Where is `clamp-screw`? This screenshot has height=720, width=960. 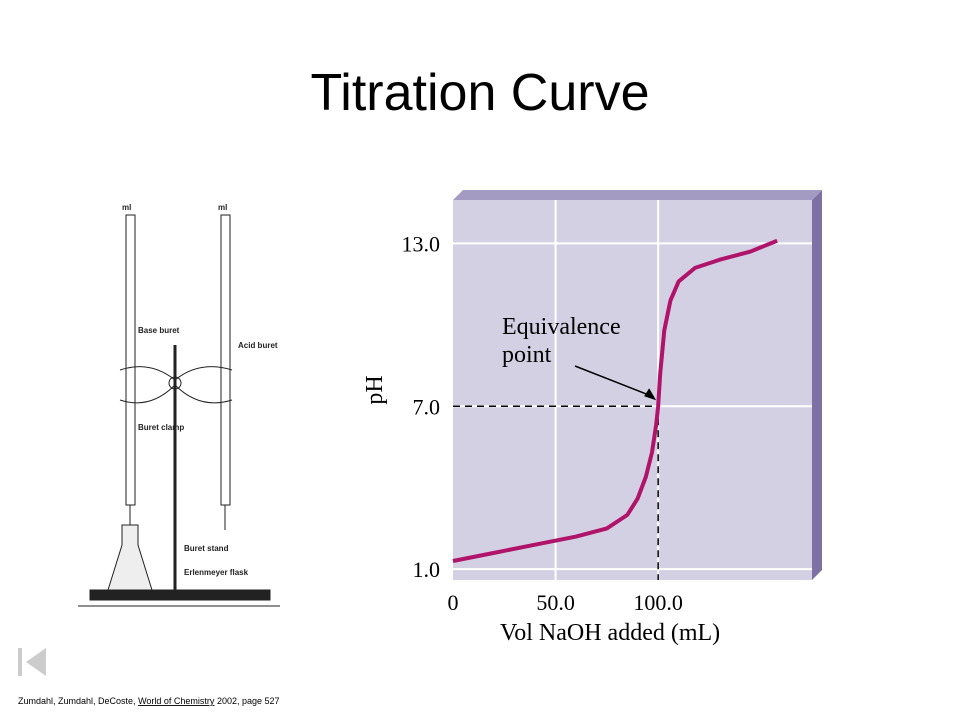
clamp-screw is located at coordinates (175, 383).